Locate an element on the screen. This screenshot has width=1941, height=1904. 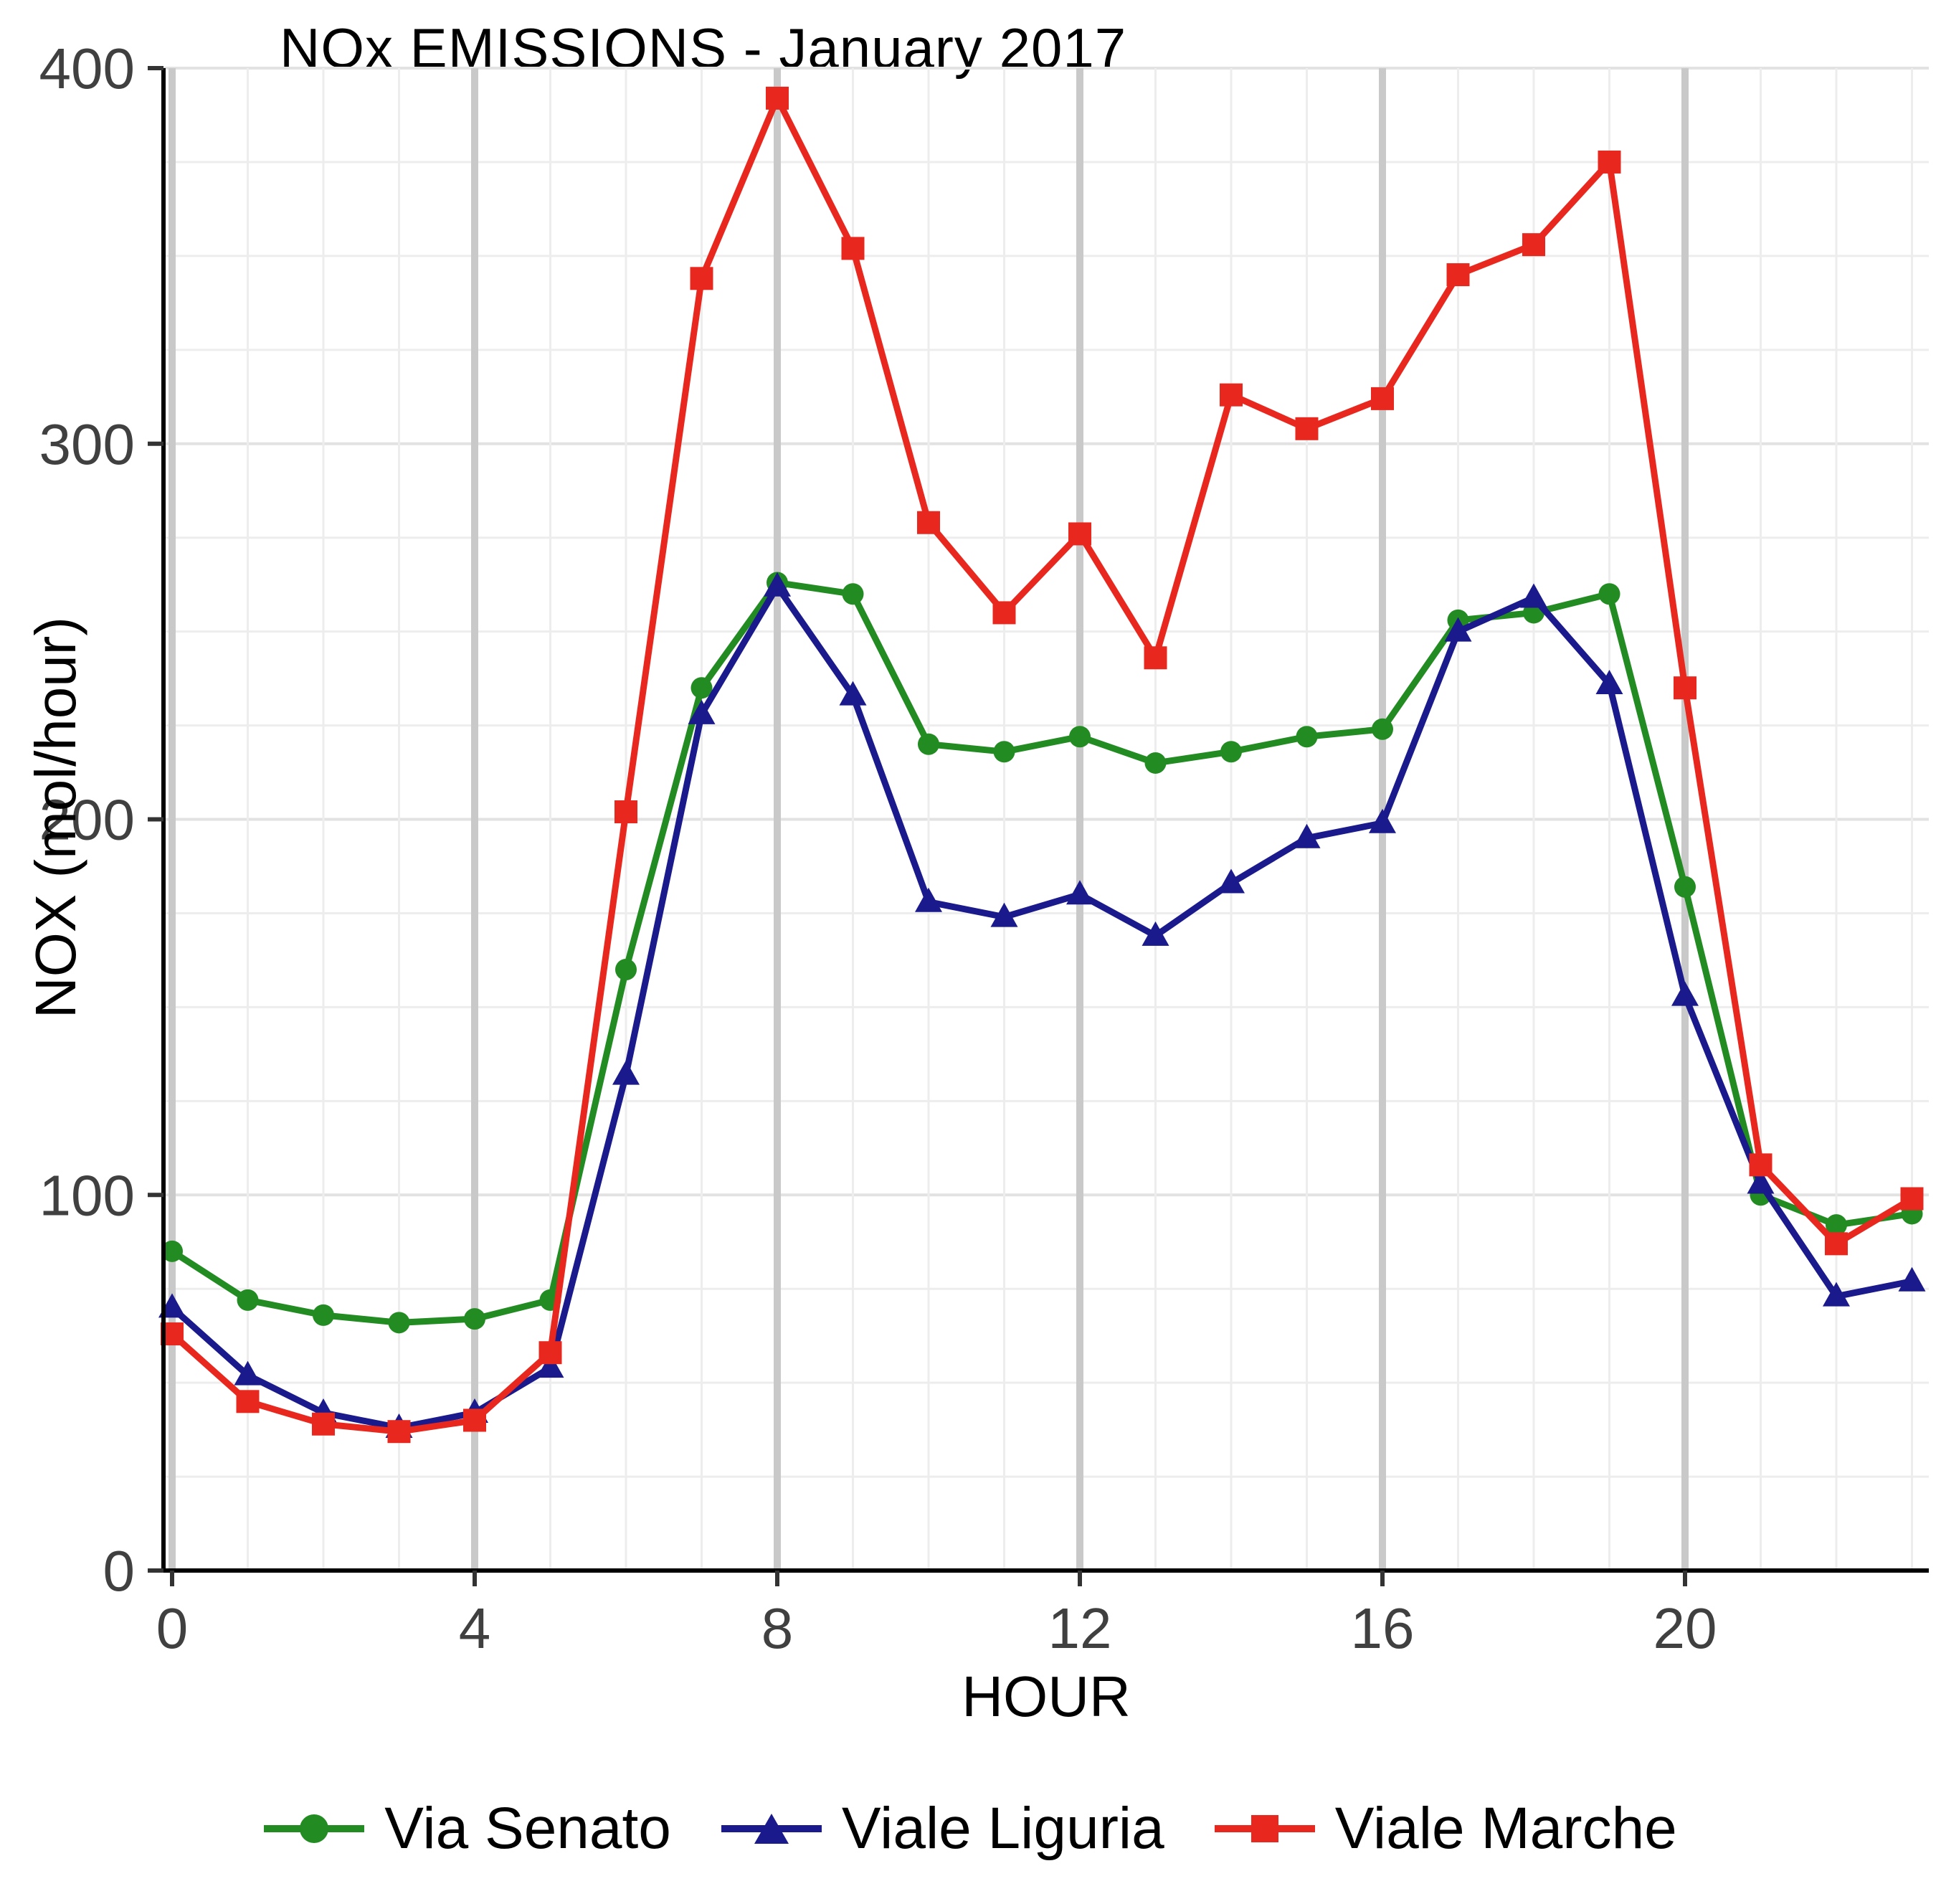
svg-text: 16 is located at coordinates (1383, 1628).